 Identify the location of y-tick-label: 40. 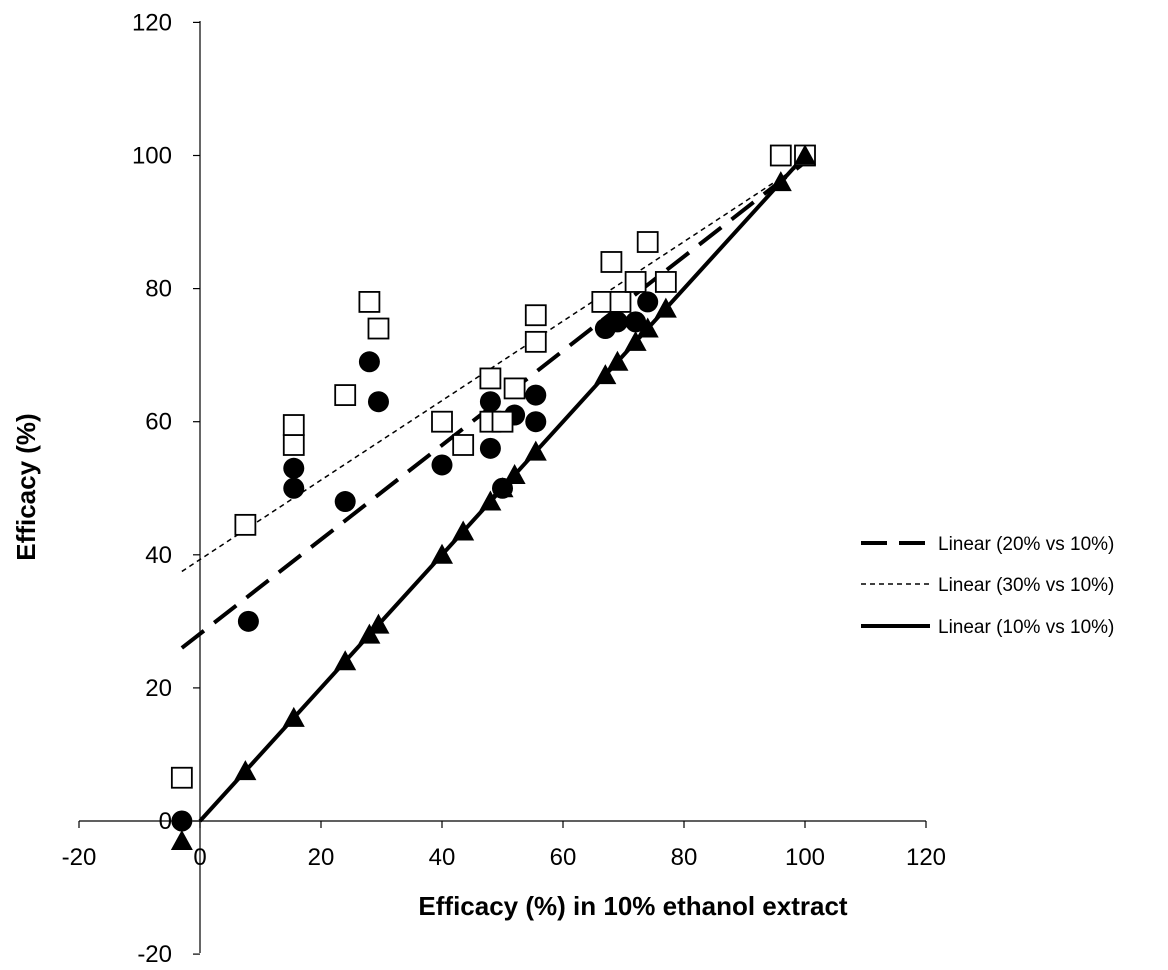
(158, 555).